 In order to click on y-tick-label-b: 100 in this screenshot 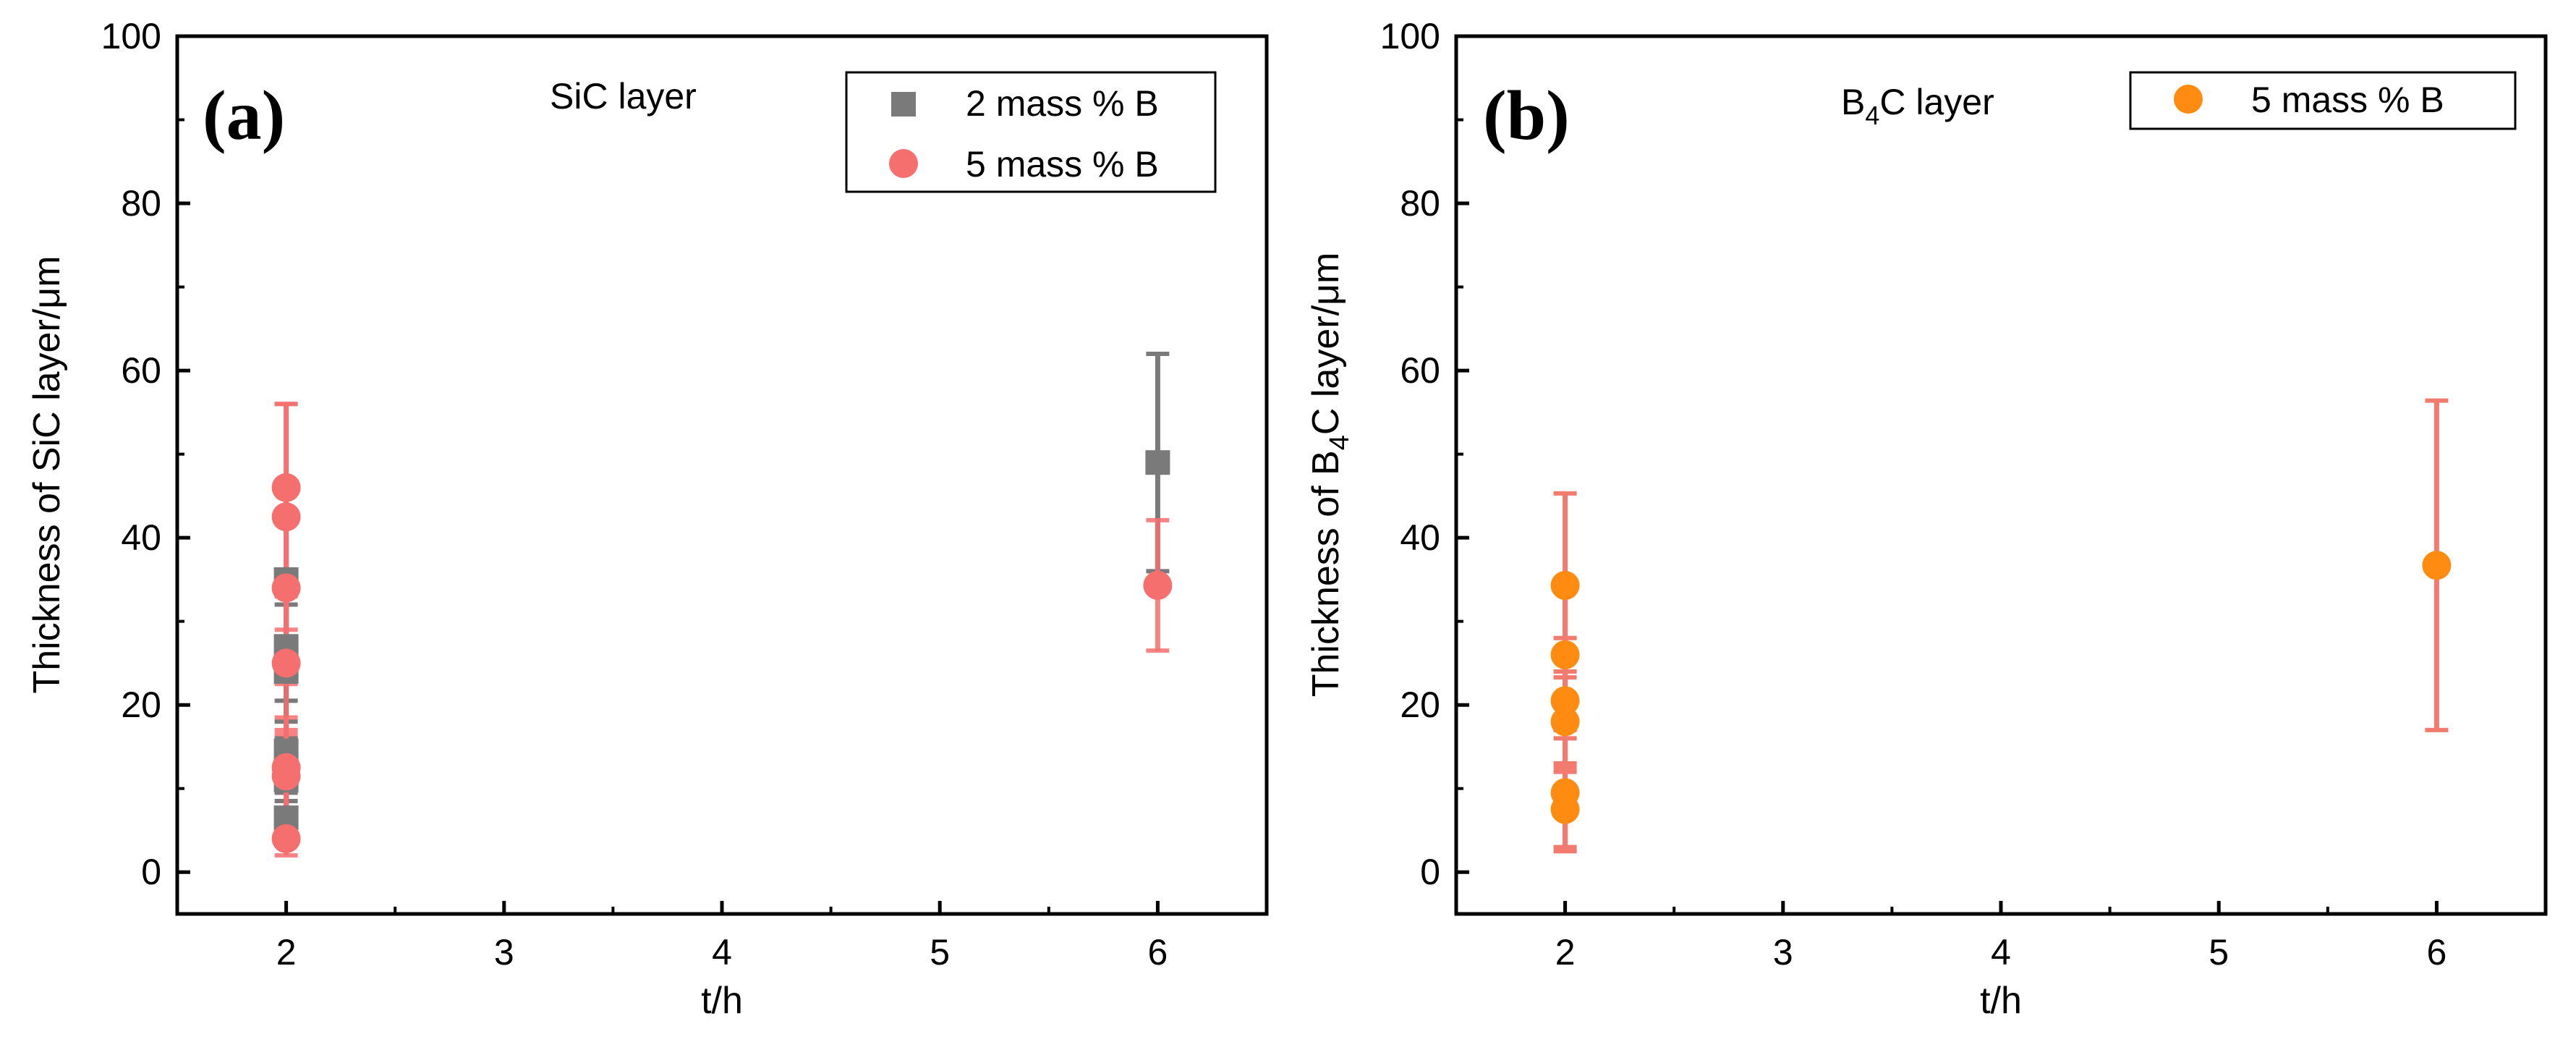, I will do `click(1410, 36)`.